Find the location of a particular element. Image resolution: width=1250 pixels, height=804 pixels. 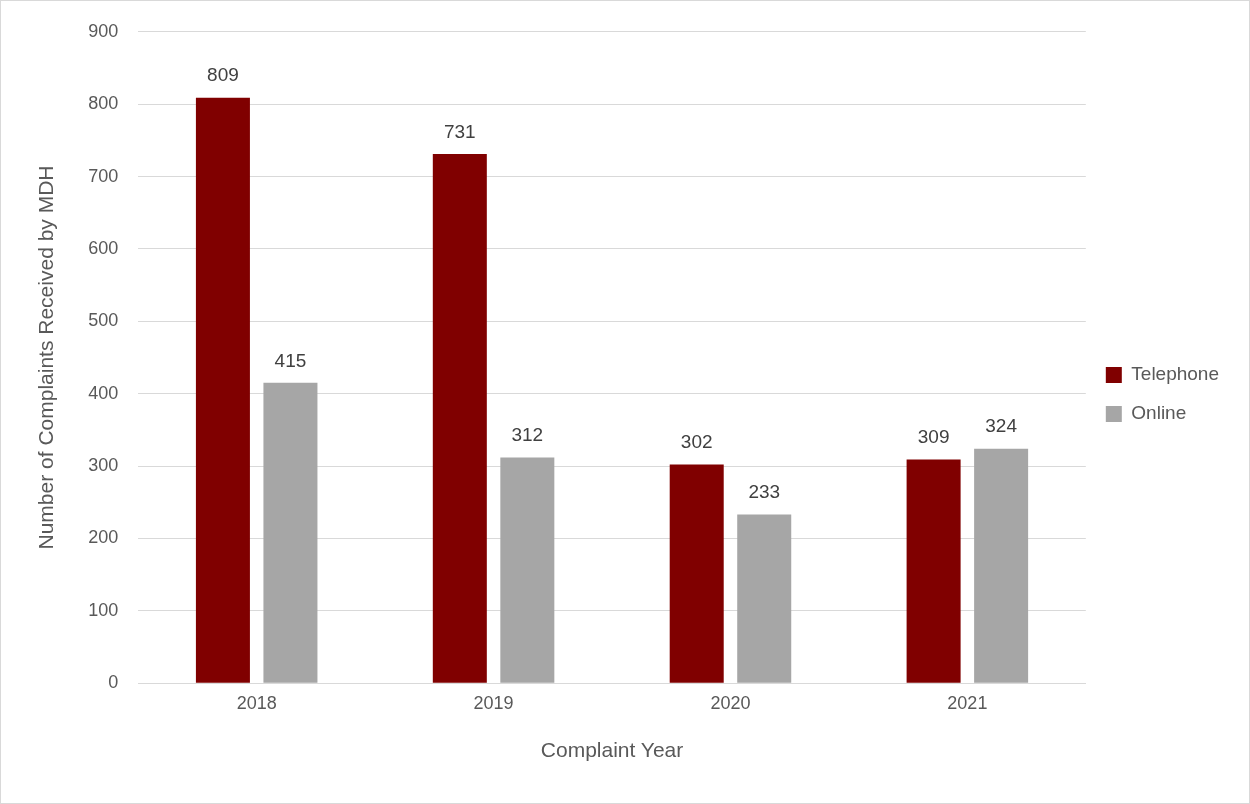

data-label: 809 is located at coordinates (223, 75).